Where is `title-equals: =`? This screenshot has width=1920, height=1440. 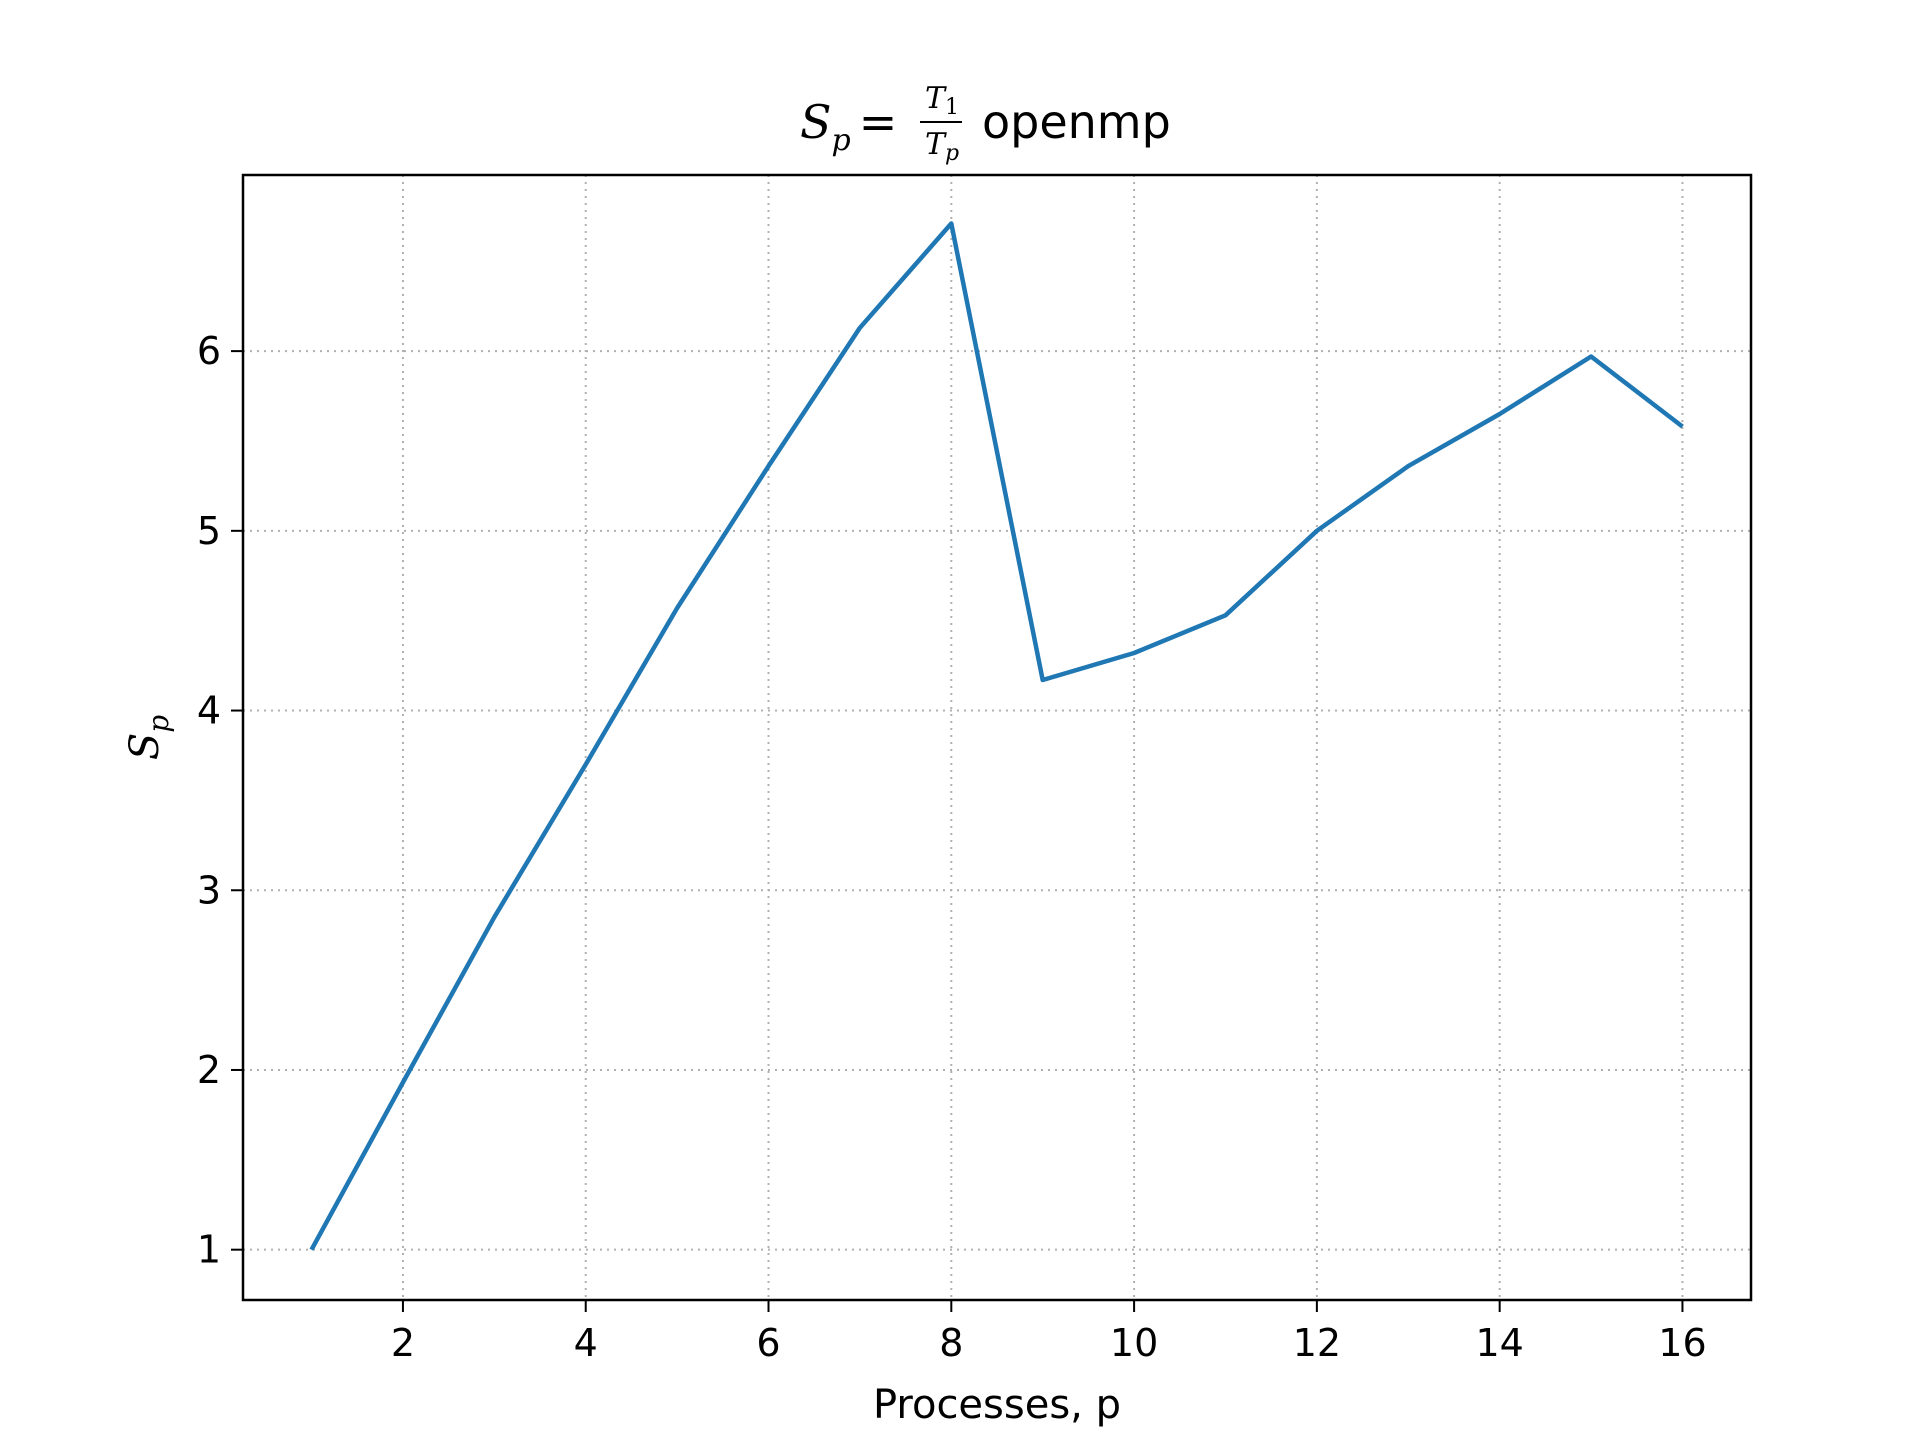 title-equals: = is located at coordinates (878, 122).